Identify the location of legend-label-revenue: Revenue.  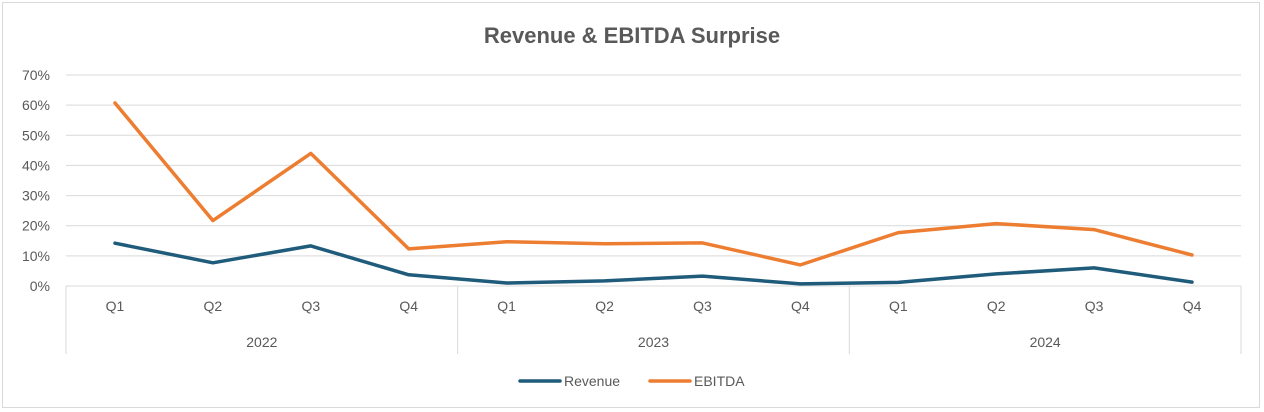
(592, 381).